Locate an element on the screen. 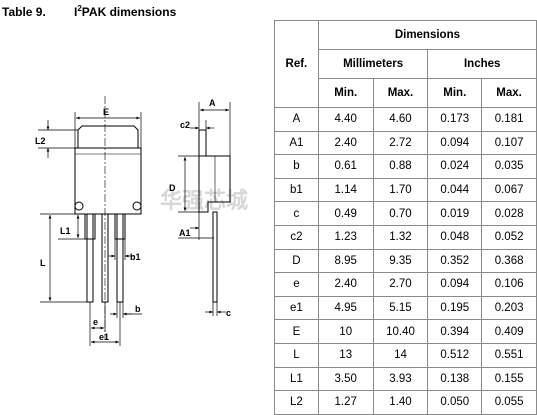 The width and height of the screenshot is (537, 415). value-cell-mm-max: 1.40 is located at coordinates (400, 402).